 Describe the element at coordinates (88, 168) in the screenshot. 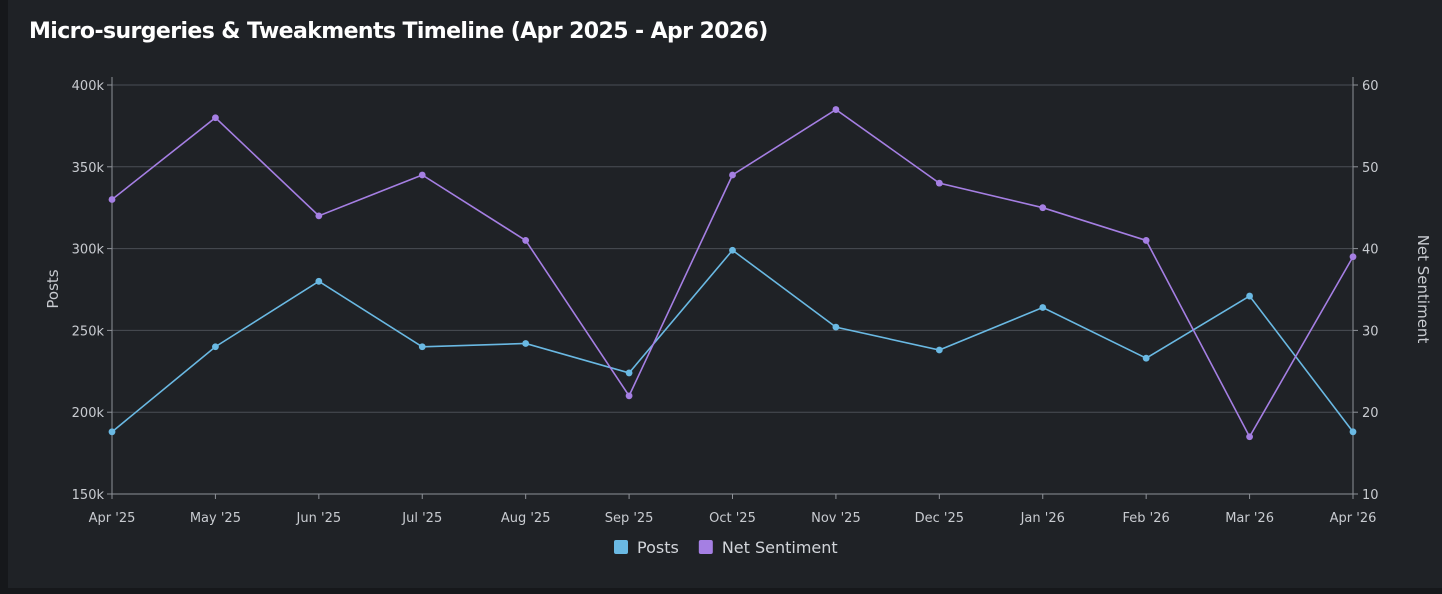

I see `left-tick-label: 350k` at that location.